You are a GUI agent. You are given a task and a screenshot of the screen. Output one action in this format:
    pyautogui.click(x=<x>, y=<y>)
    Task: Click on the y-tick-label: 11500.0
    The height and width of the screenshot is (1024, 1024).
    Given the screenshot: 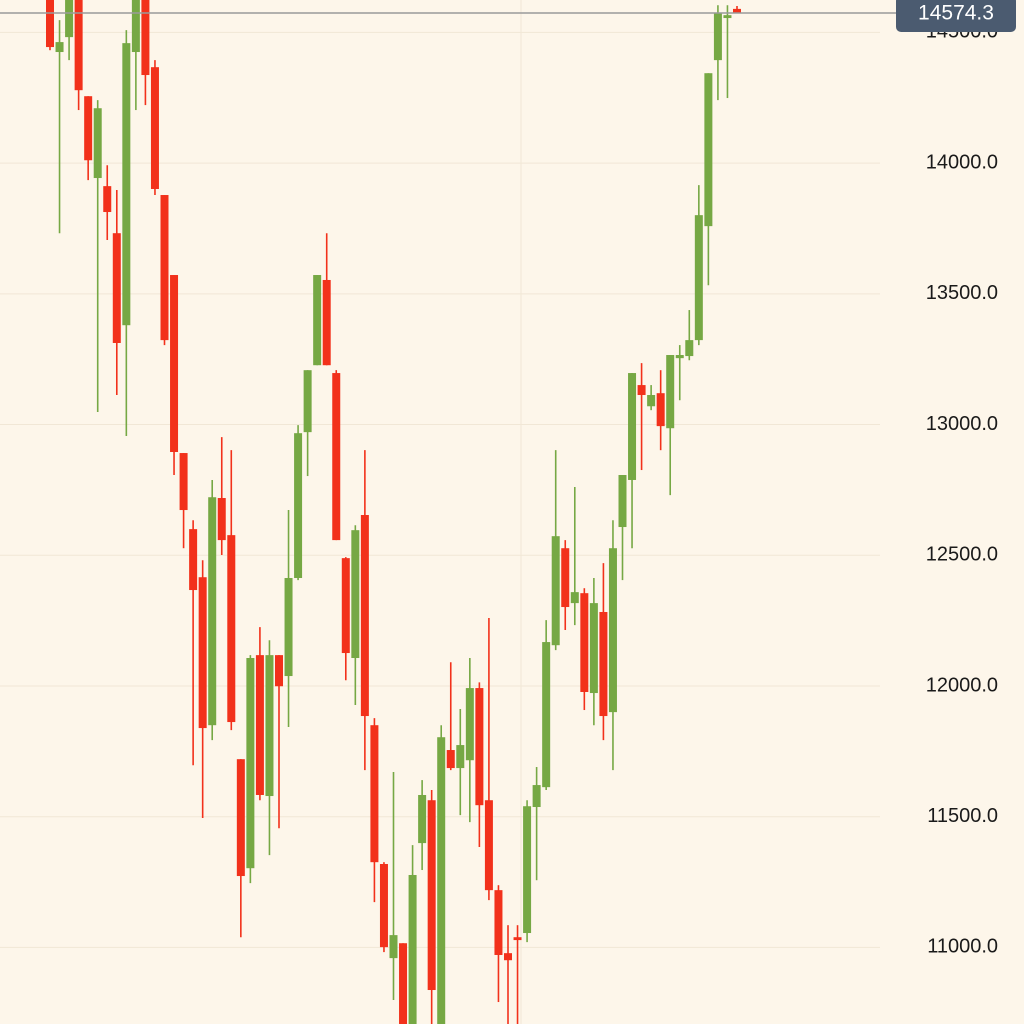 What is the action you would take?
    pyautogui.click(x=962, y=816)
    